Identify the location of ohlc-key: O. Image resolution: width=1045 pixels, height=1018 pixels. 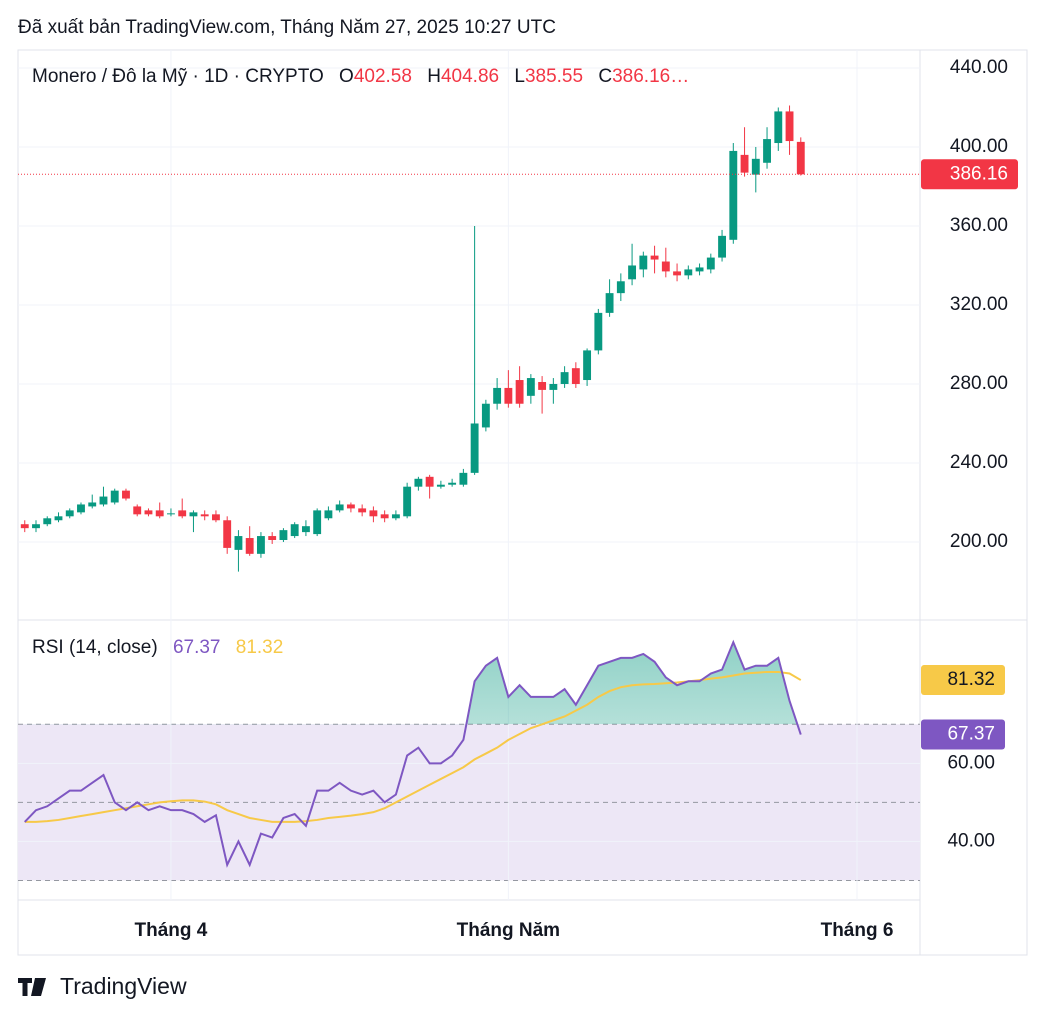
(346, 76).